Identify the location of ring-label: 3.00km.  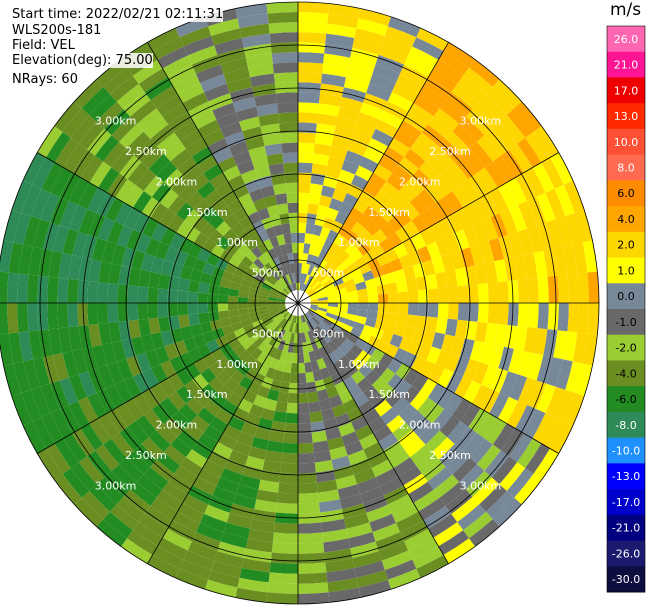
(116, 121).